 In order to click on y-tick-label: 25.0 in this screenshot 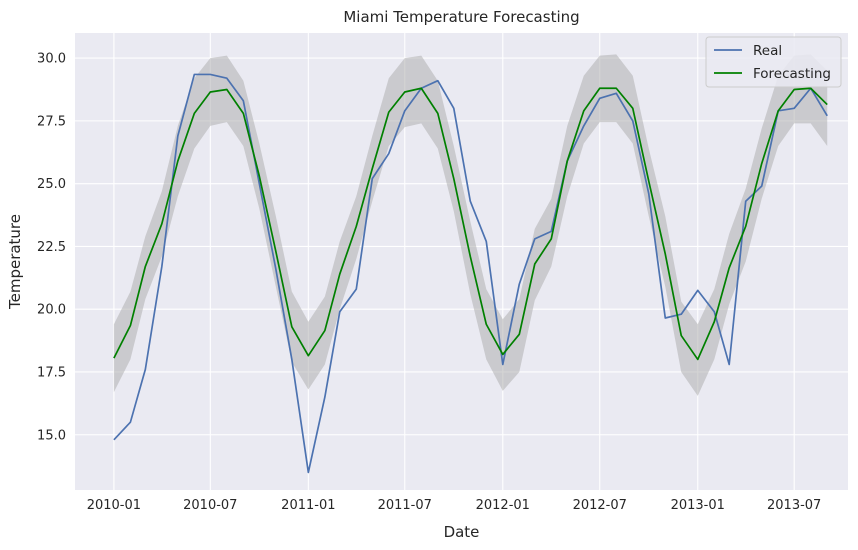, I will do `click(51, 184)`.